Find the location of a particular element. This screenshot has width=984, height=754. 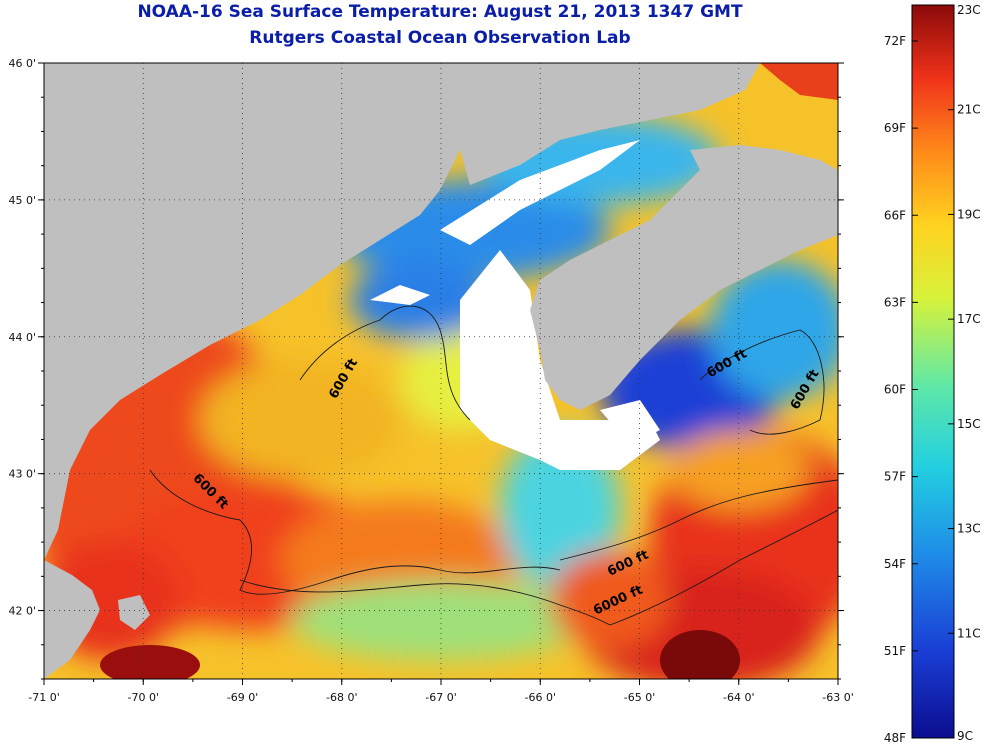

lat-tick-label: 46 0' is located at coordinates (22, 63).